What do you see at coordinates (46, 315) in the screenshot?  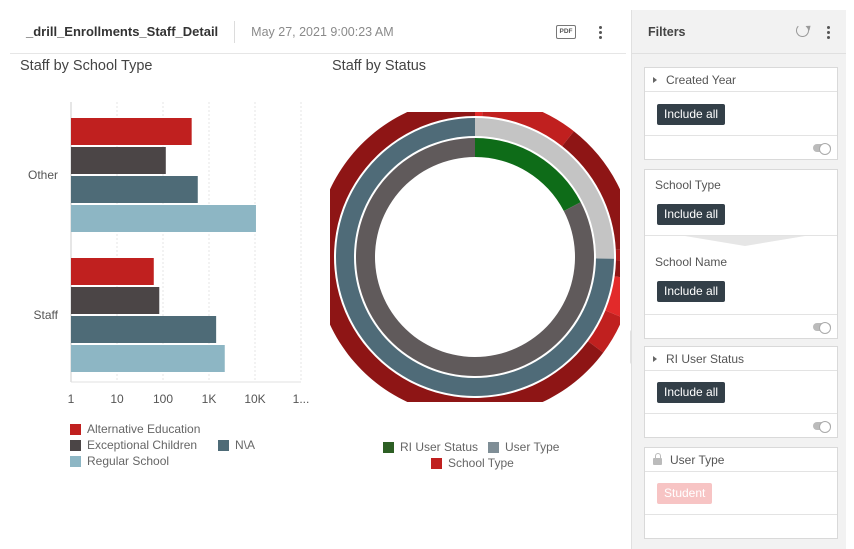 I see `y-category-label: Staff` at bounding box center [46, 315].